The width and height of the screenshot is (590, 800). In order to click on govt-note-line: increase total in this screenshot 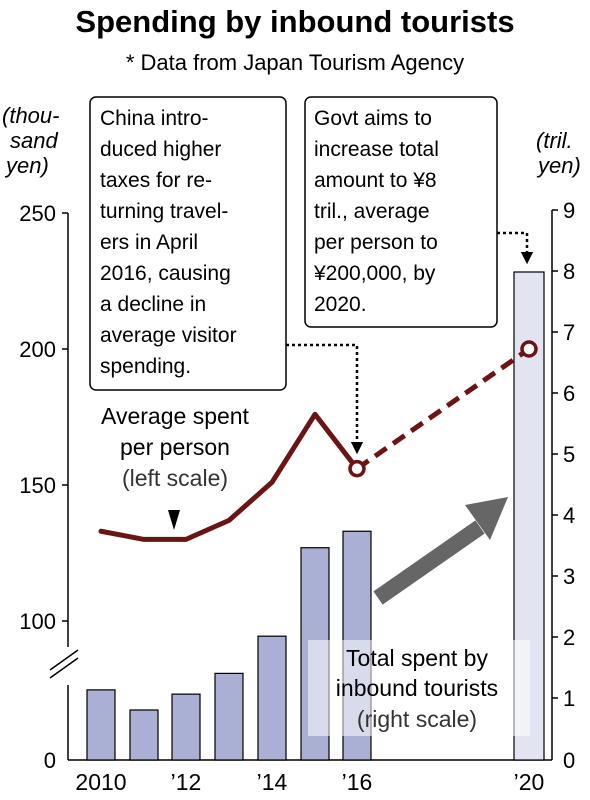, I will do `click(376, 149)`.